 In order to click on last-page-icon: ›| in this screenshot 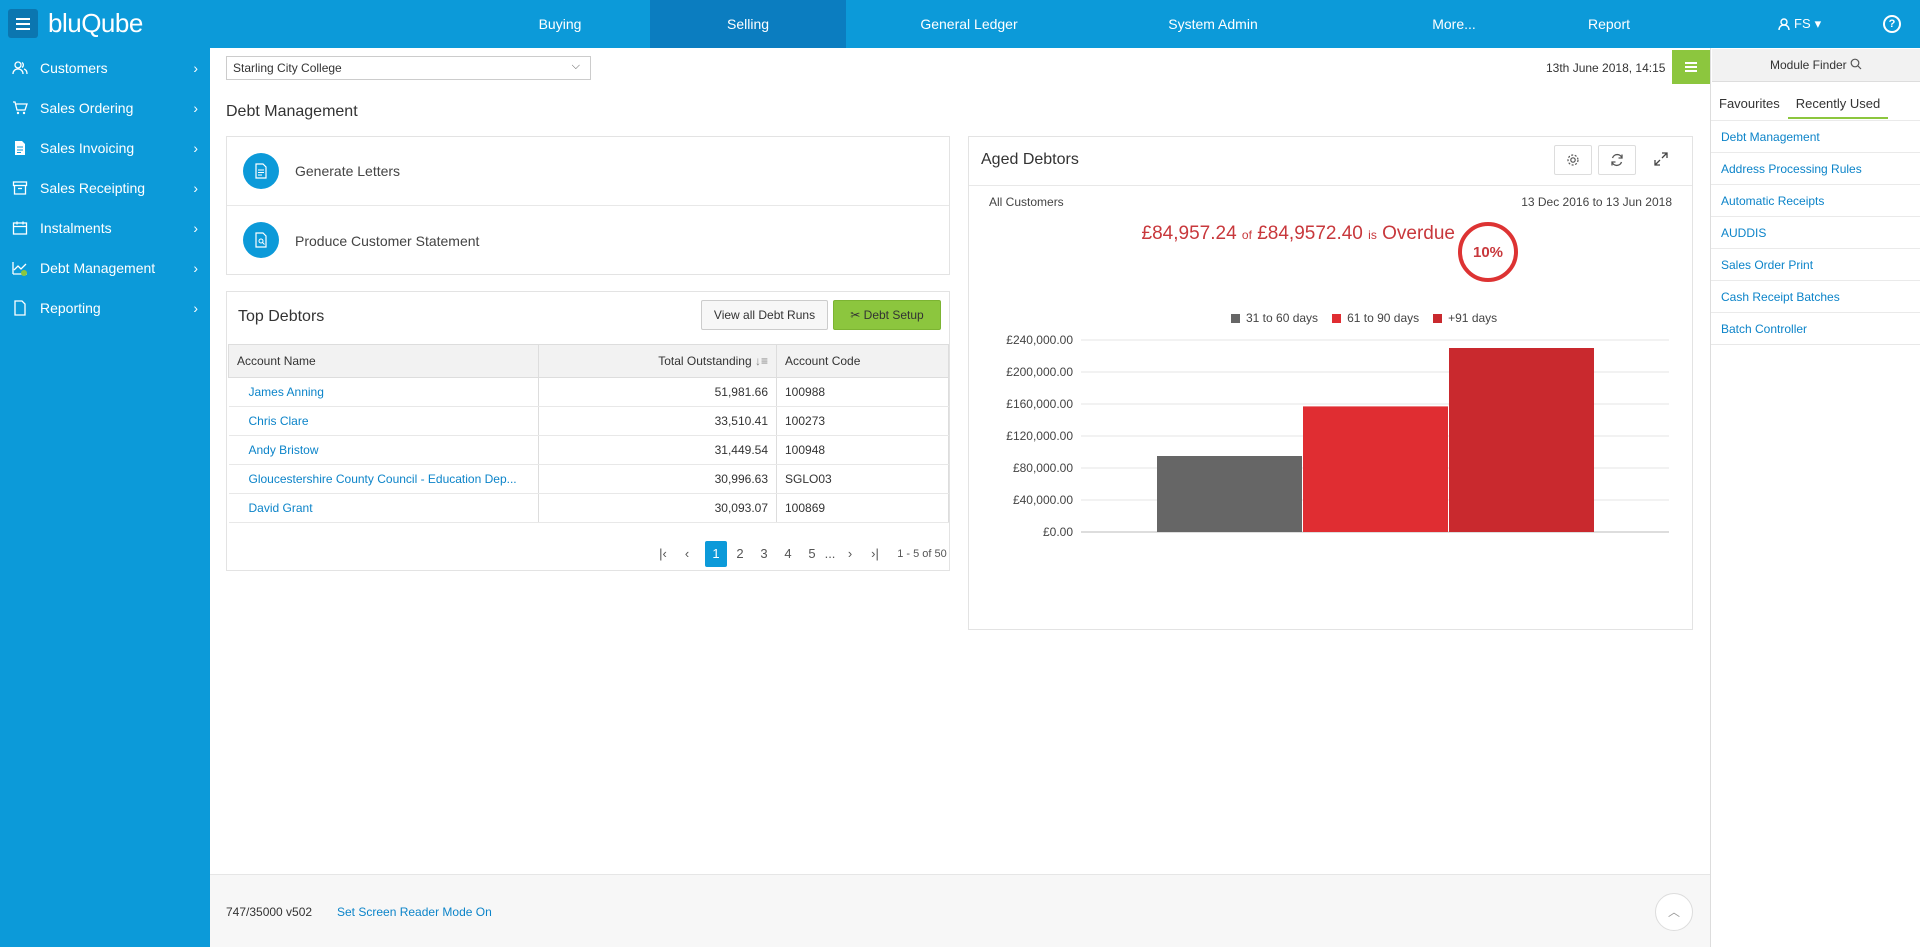, I will do `click(875, 553)`.